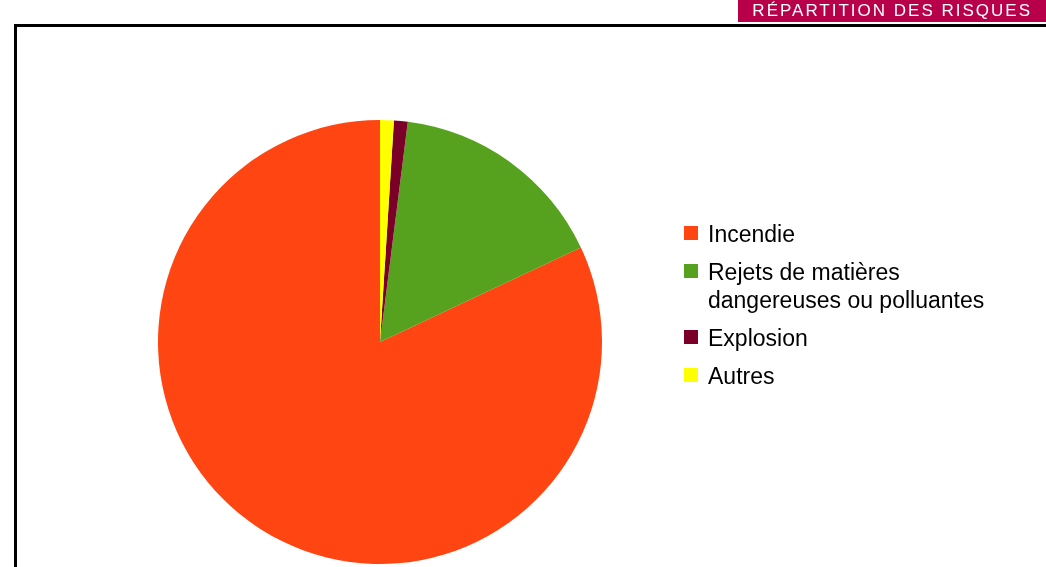  Describe the element at coordinates (847, 286) in the screenshot. I see `legend-label: Rejets de matières dangereuses ou polluantes` at that location.